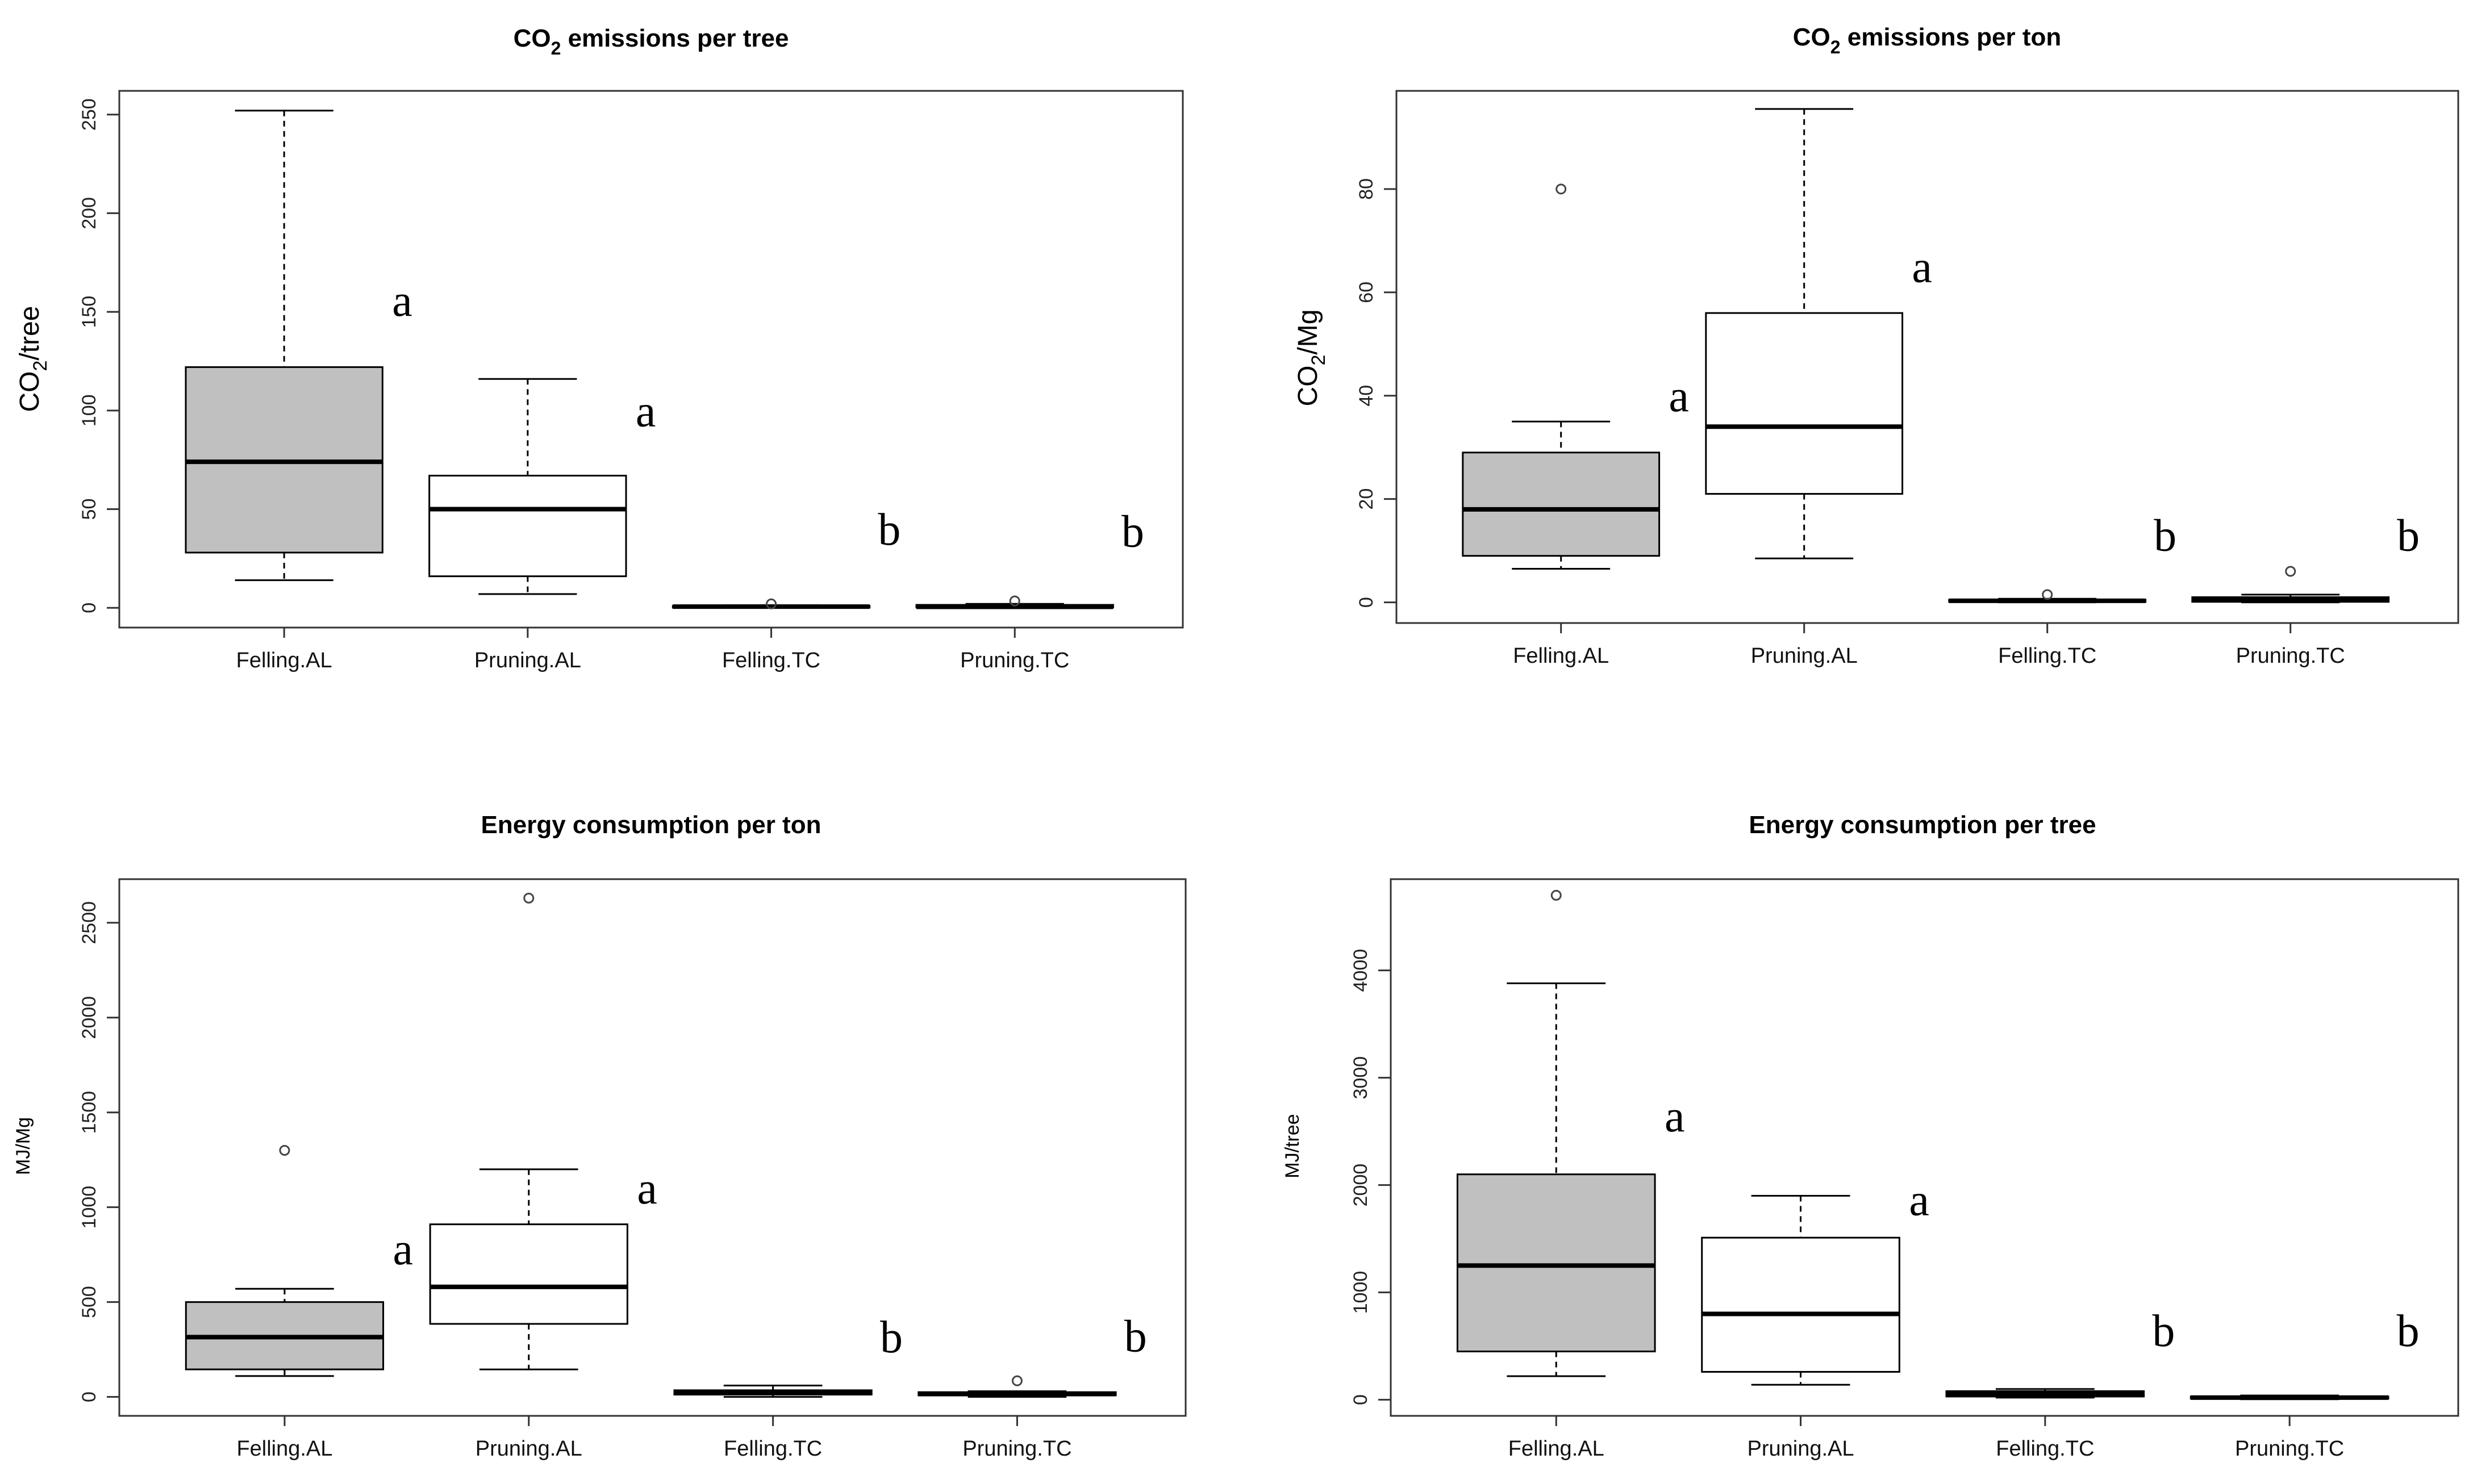  Describe the element at coordinates (89, 1112) in the screenshot. I see `y-tick-label: 1500` at that location.